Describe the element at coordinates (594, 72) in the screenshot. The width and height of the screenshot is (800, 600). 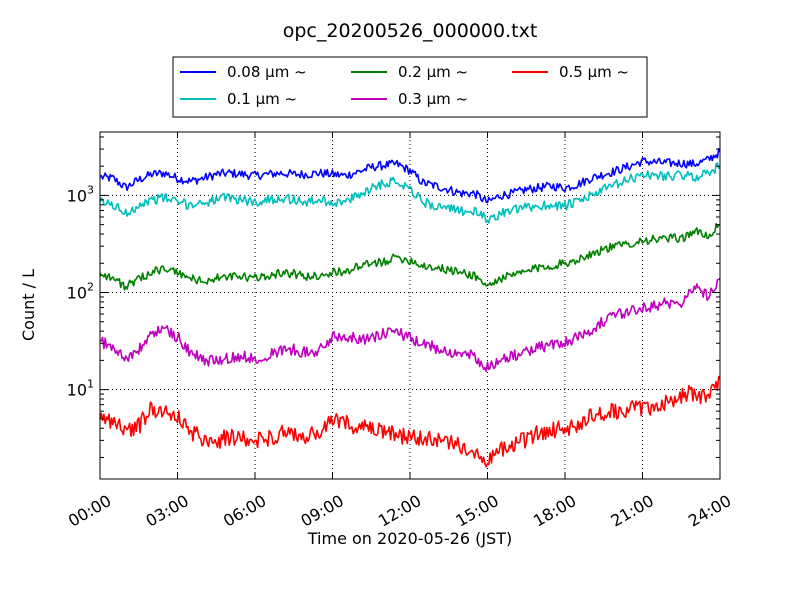
I see `legend-label: 0.5 μm ~` at that location.